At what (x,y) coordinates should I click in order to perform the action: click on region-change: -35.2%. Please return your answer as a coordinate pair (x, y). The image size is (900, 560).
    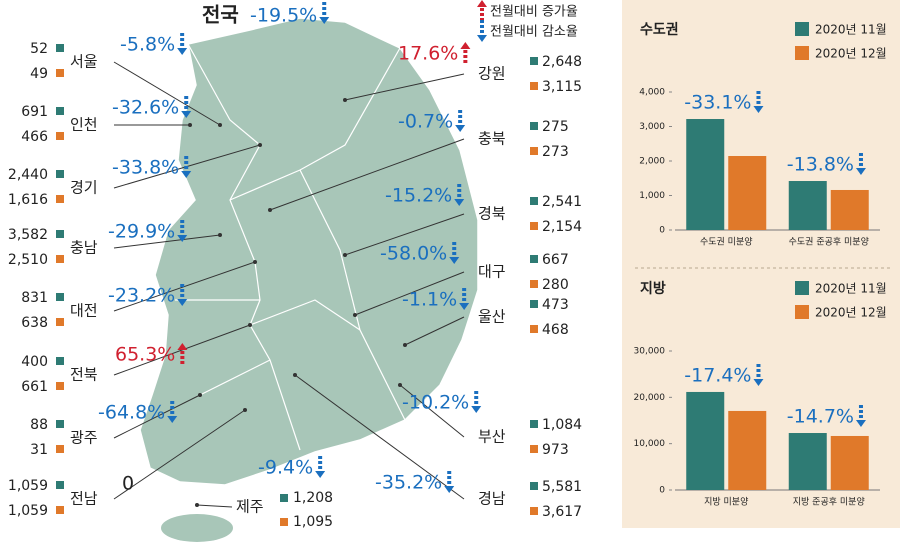
    Looking at the image, I should click on (408, 483).